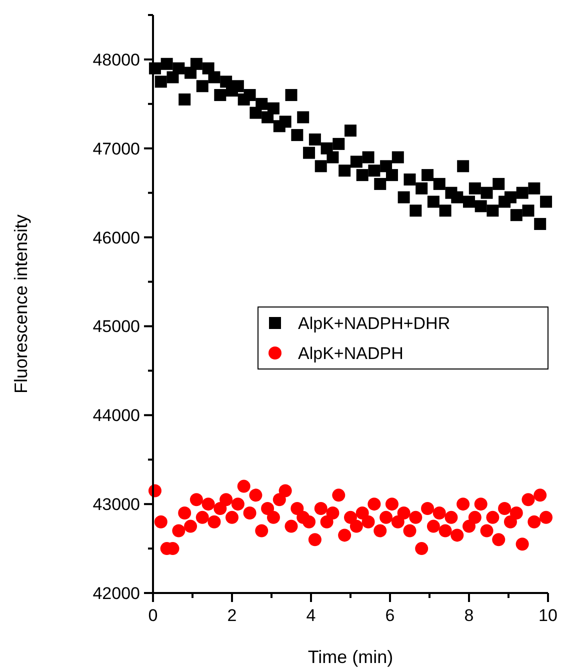 This screenshot has width=564, height=669. I want to click on y-tick-label: 45000, so click(116, 326).